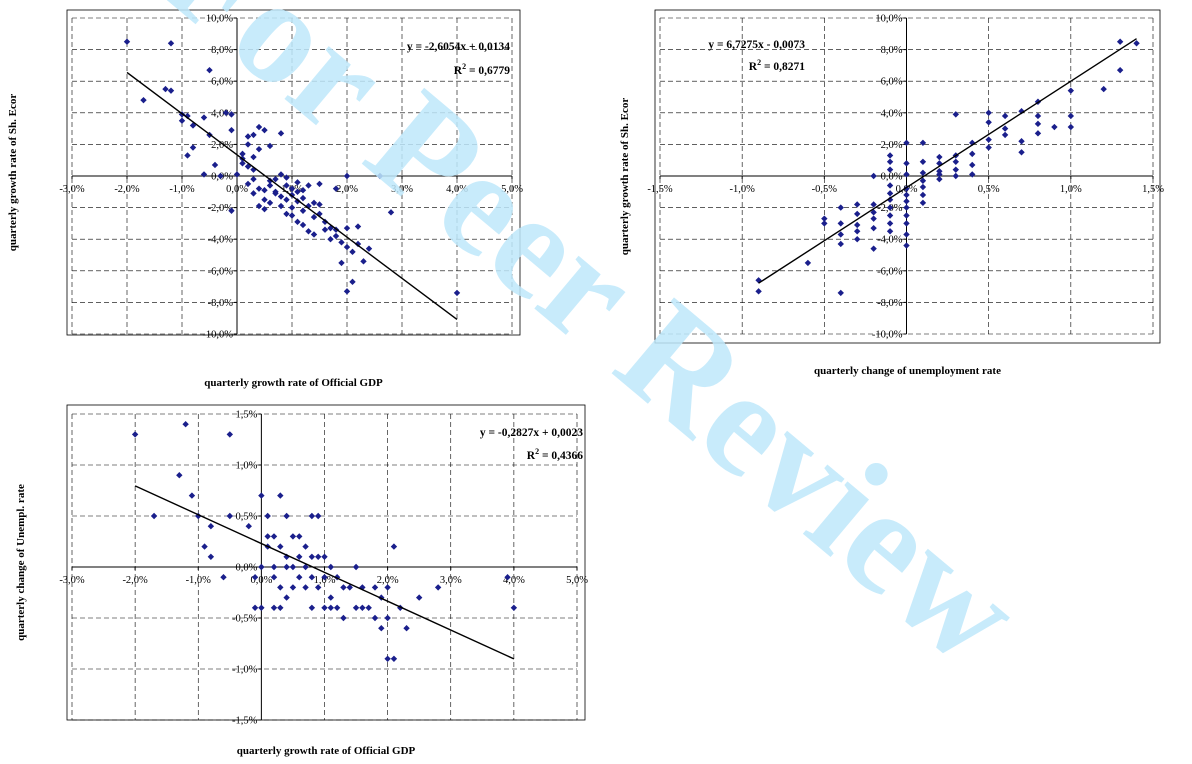  What do you see at coordinates (221, 240) in the screenshot?
I see `y-tick-label: -4,0%` at bounding box center [221, 240].